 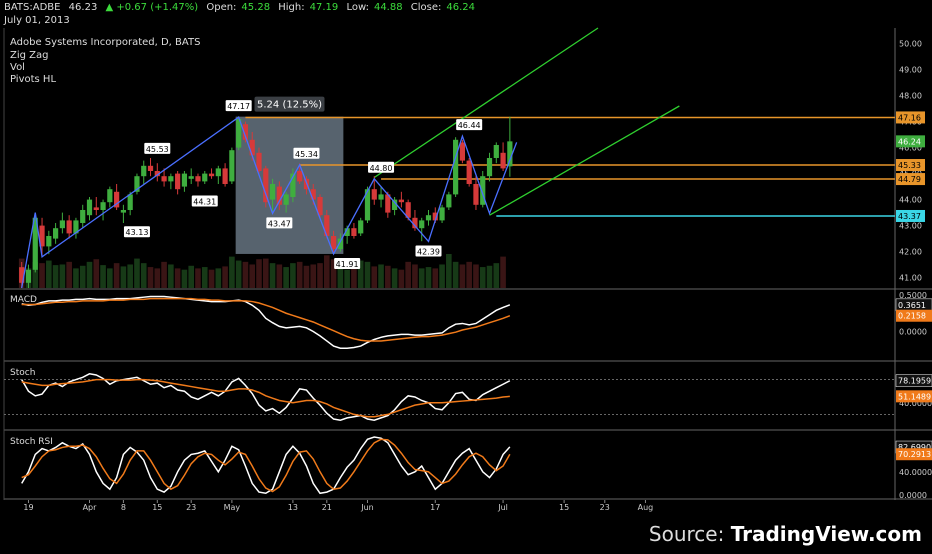 I want to click on study-pivots: Pivots HL, so click(x=33, y=79).